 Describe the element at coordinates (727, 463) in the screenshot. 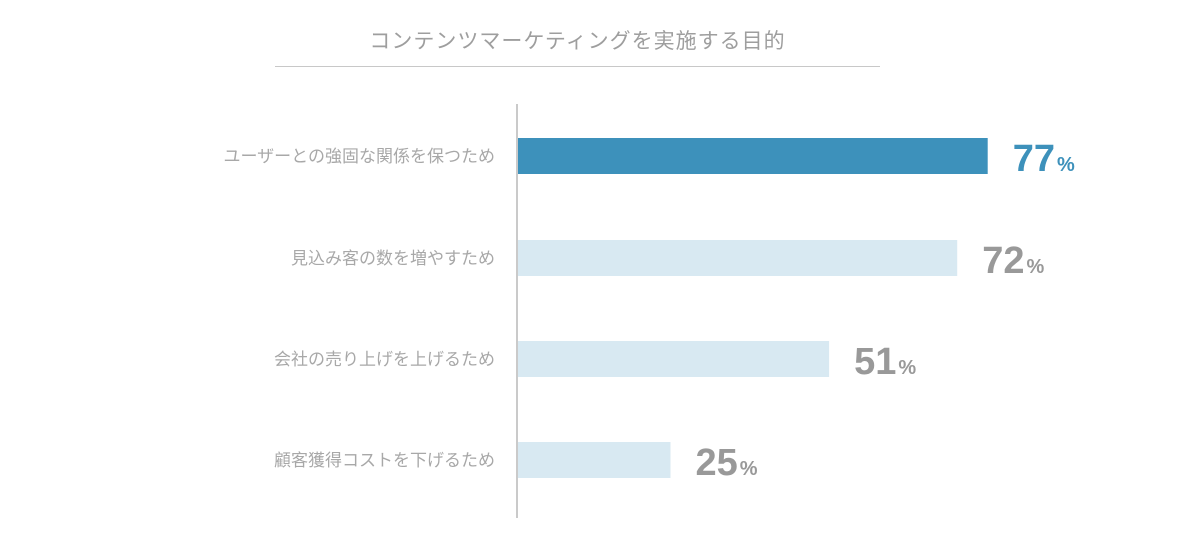

I see `value-label: 25%` at that location.